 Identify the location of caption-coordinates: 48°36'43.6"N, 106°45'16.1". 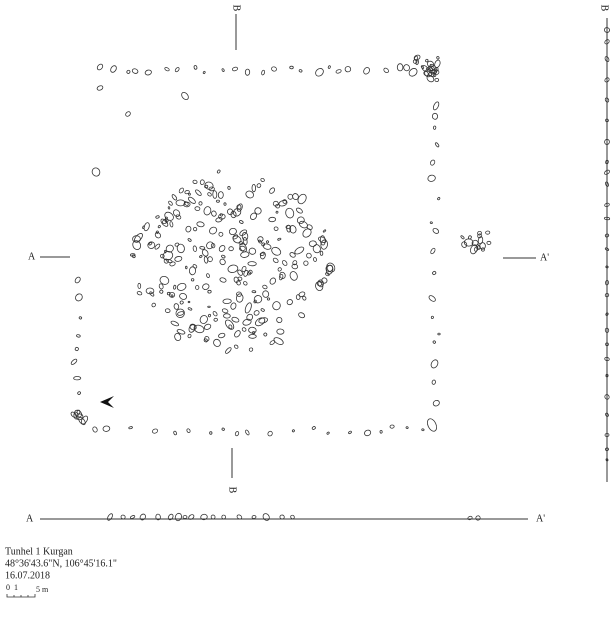
(61, 563).